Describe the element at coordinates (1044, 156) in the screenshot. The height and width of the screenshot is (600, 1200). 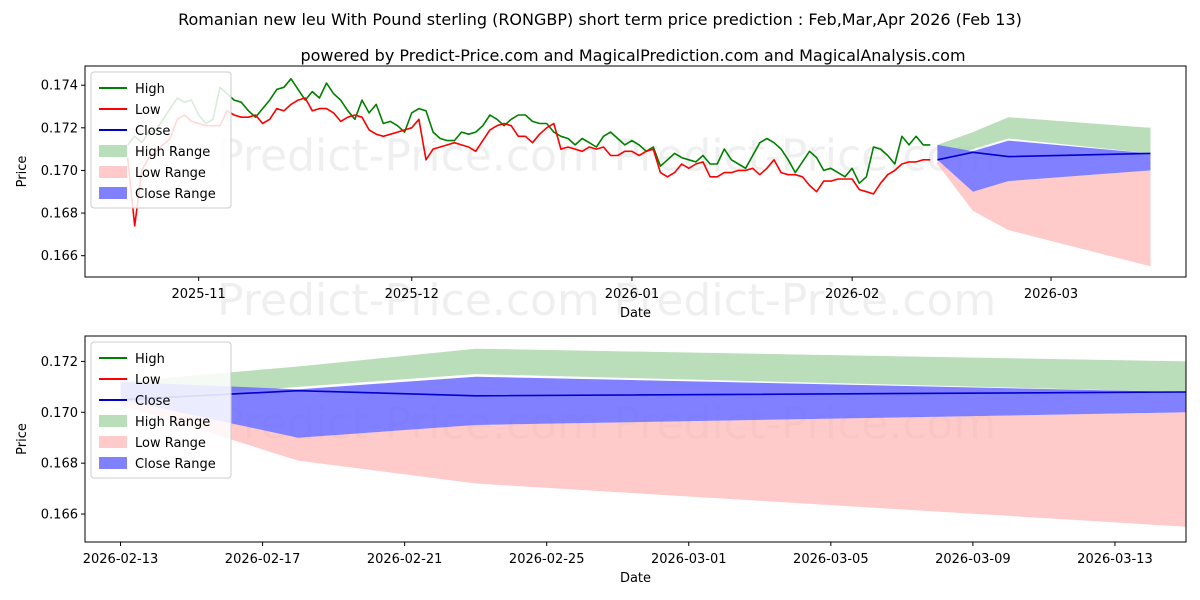
I see `close-series-line` at that location.